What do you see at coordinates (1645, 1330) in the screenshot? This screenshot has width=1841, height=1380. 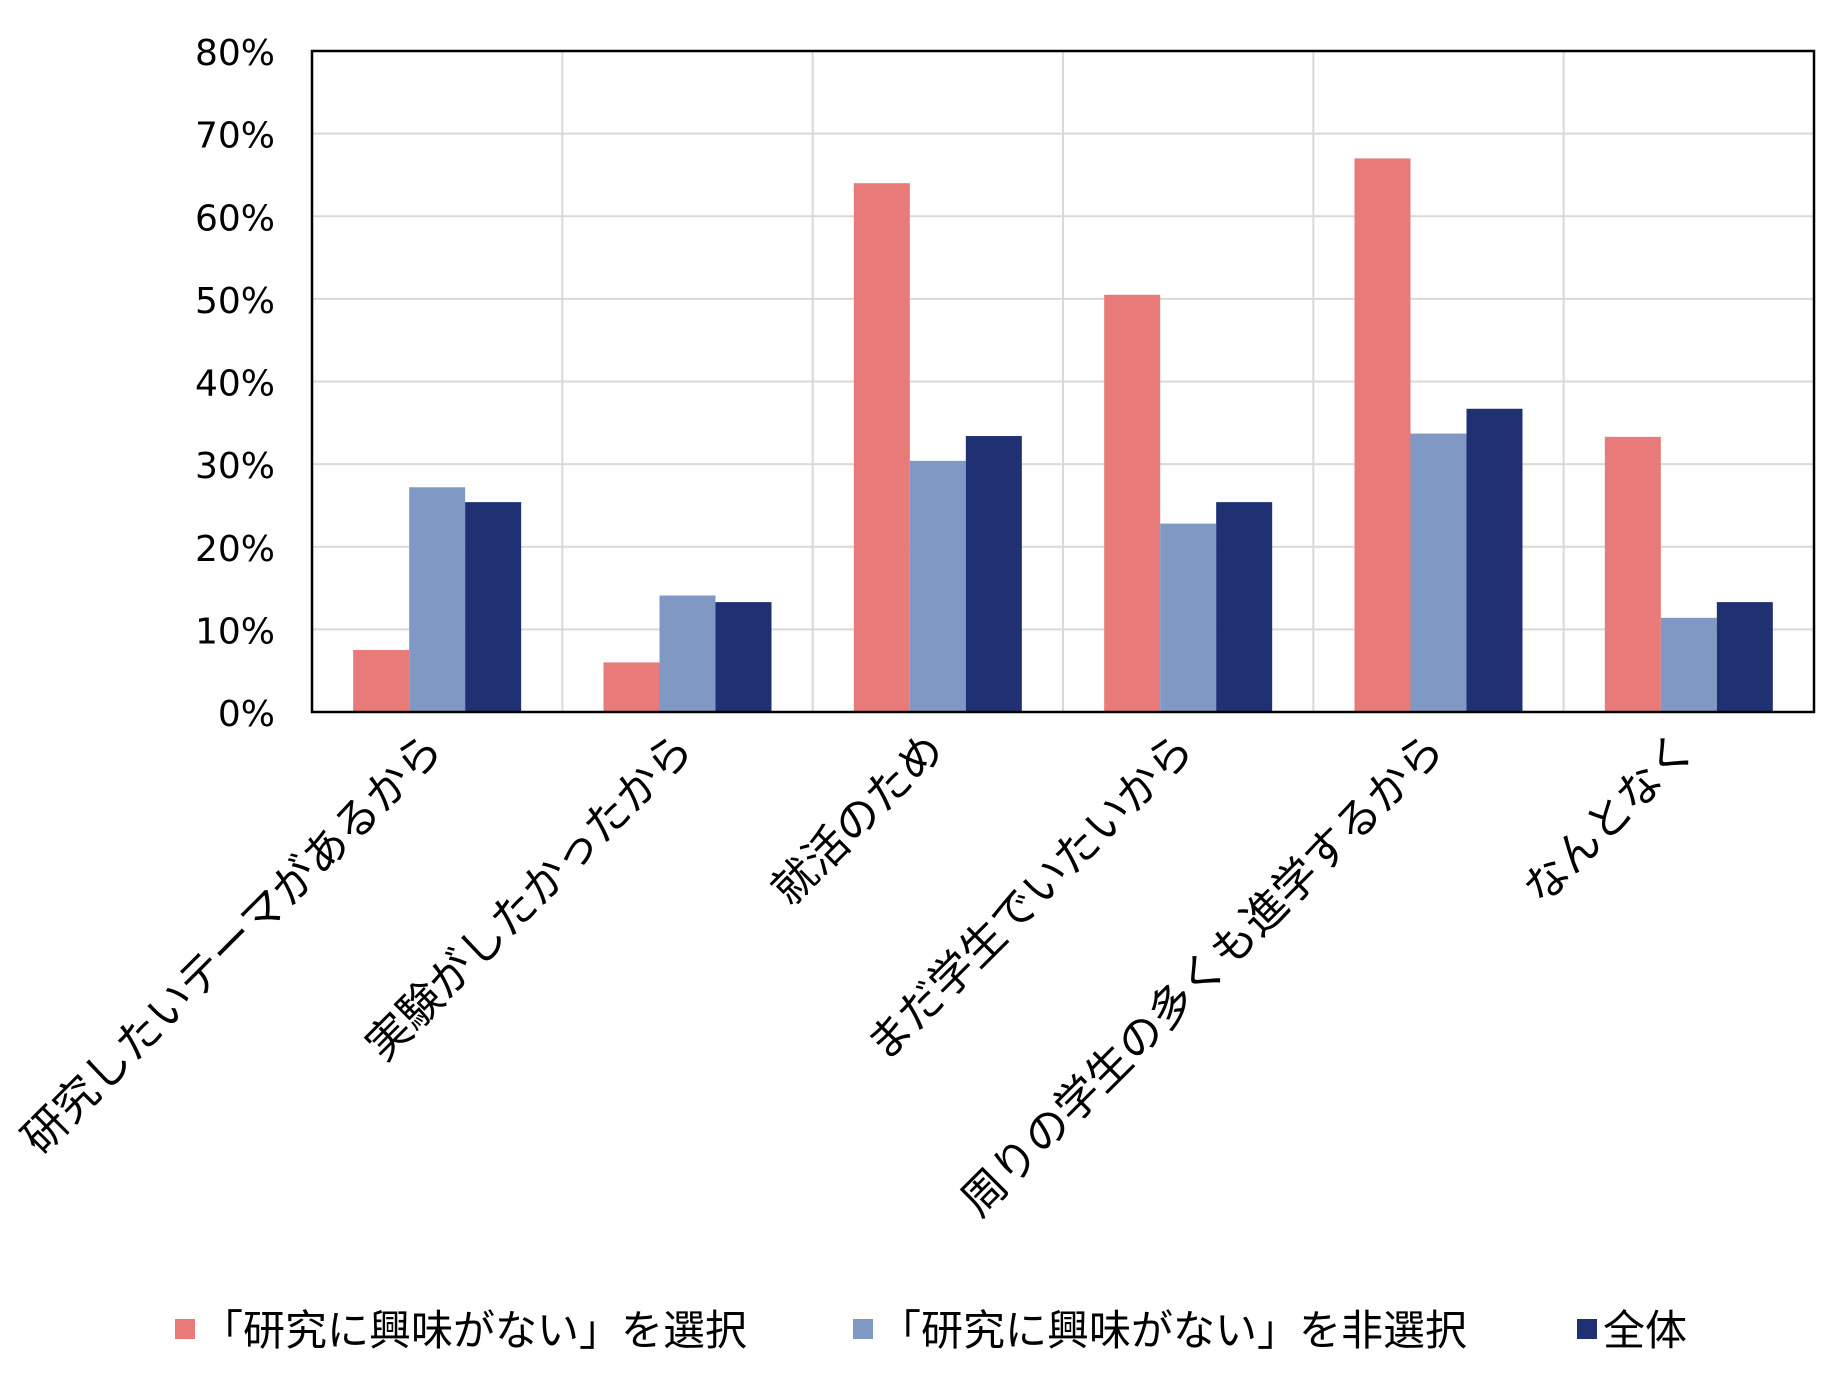 I see `legend-label: 全体` at bounding box center [1645, 1330].